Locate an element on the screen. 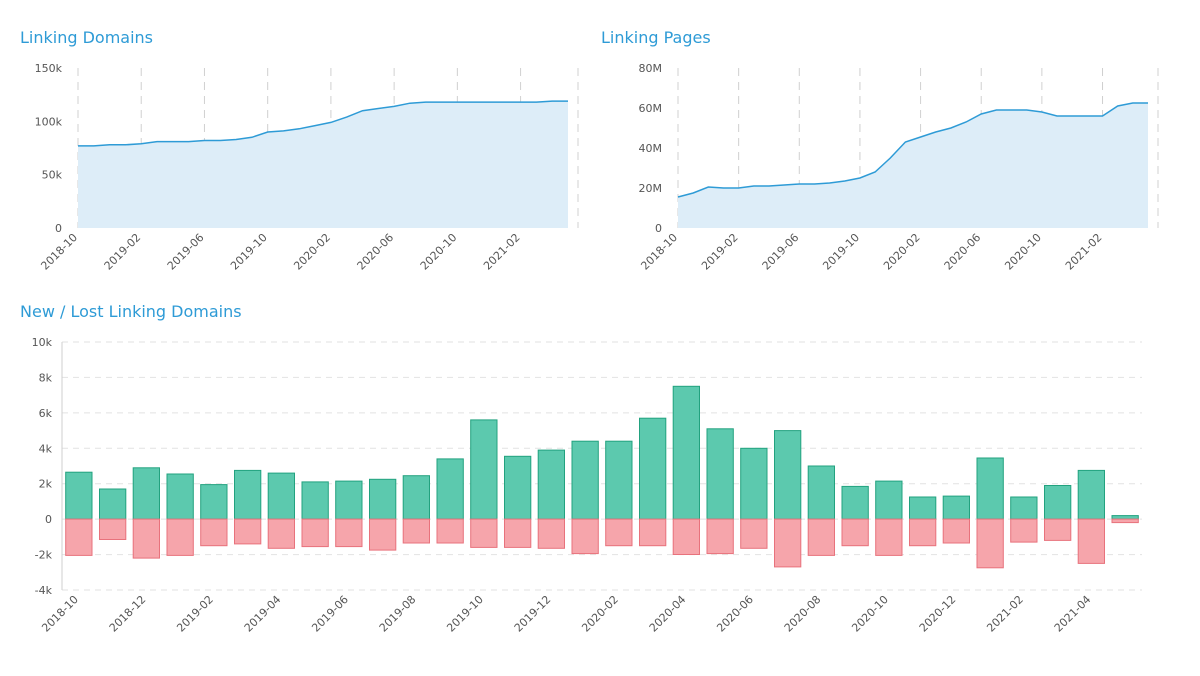 Image resolution: width=1200 pixels, height=676 pixels. y-tick-label: 40M is located at coordinates (651, 148).